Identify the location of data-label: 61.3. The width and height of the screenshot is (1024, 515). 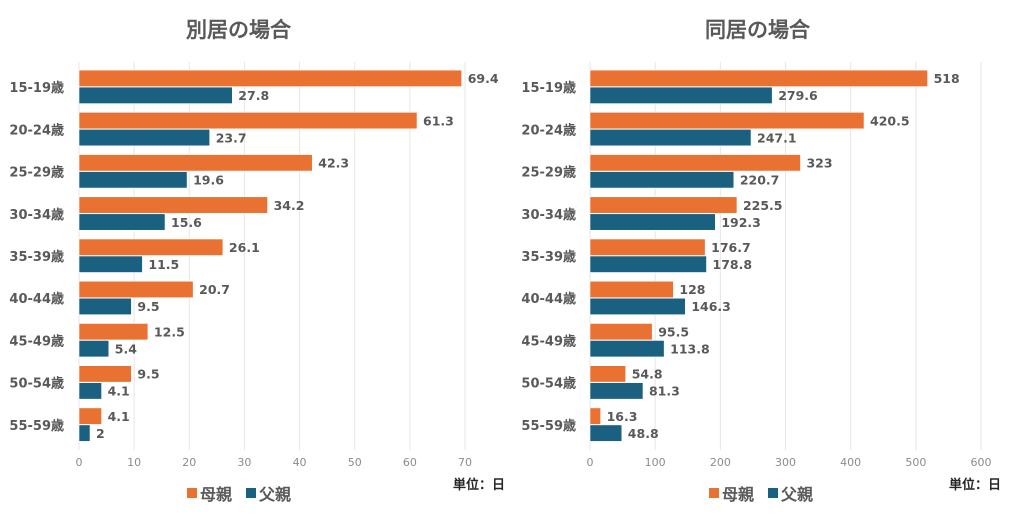
(438, 120).